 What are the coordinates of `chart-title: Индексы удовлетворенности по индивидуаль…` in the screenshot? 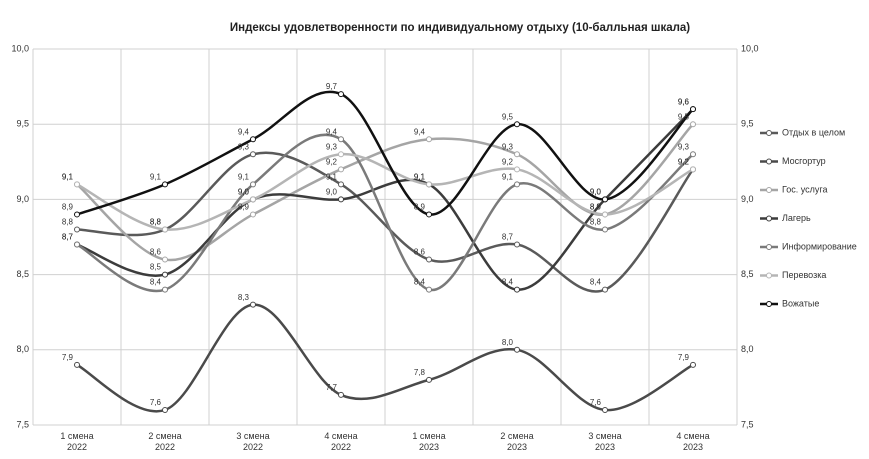 It's located at (460, 28).